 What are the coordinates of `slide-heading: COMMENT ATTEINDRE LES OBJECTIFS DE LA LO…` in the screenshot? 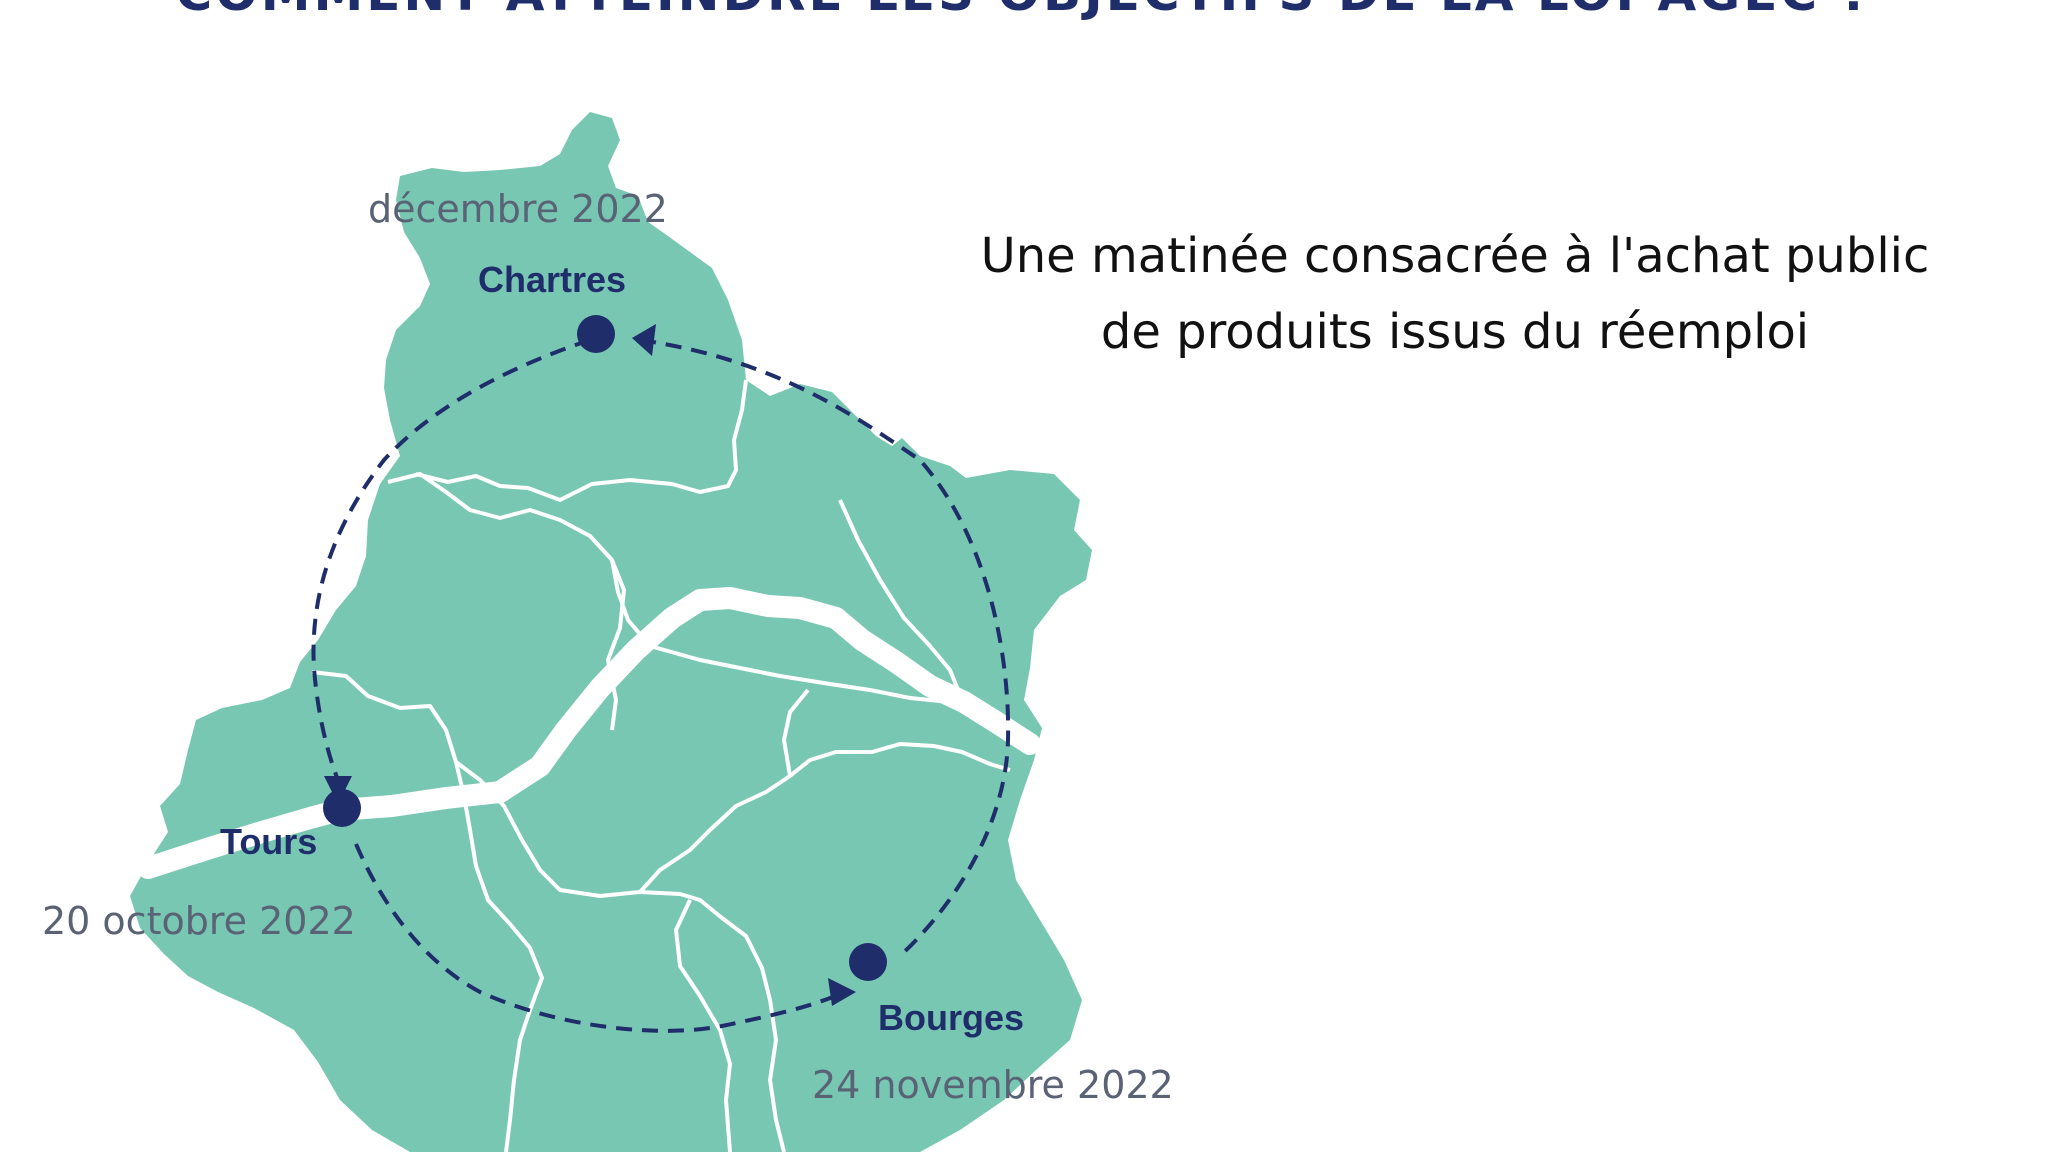 It's located at (1024, 11).